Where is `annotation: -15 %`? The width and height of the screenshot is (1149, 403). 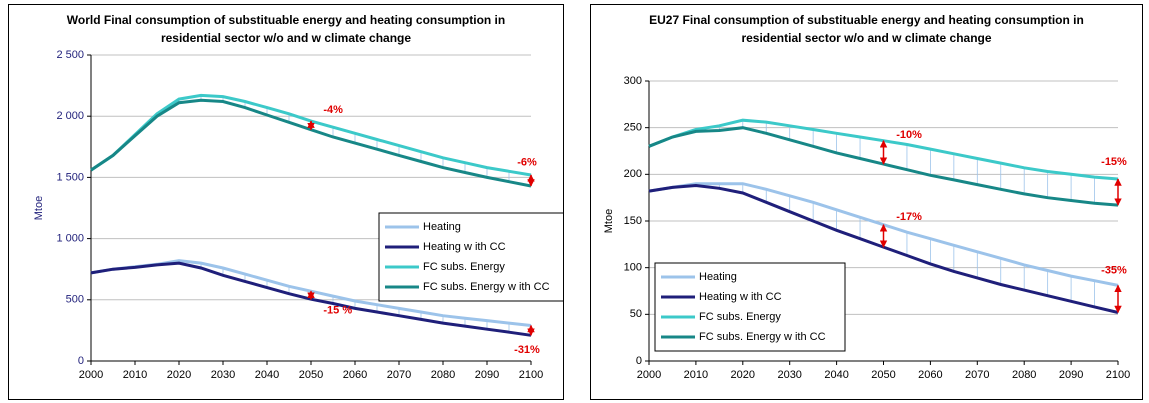
annotation: -15 % is located at coordinates (337, 311).